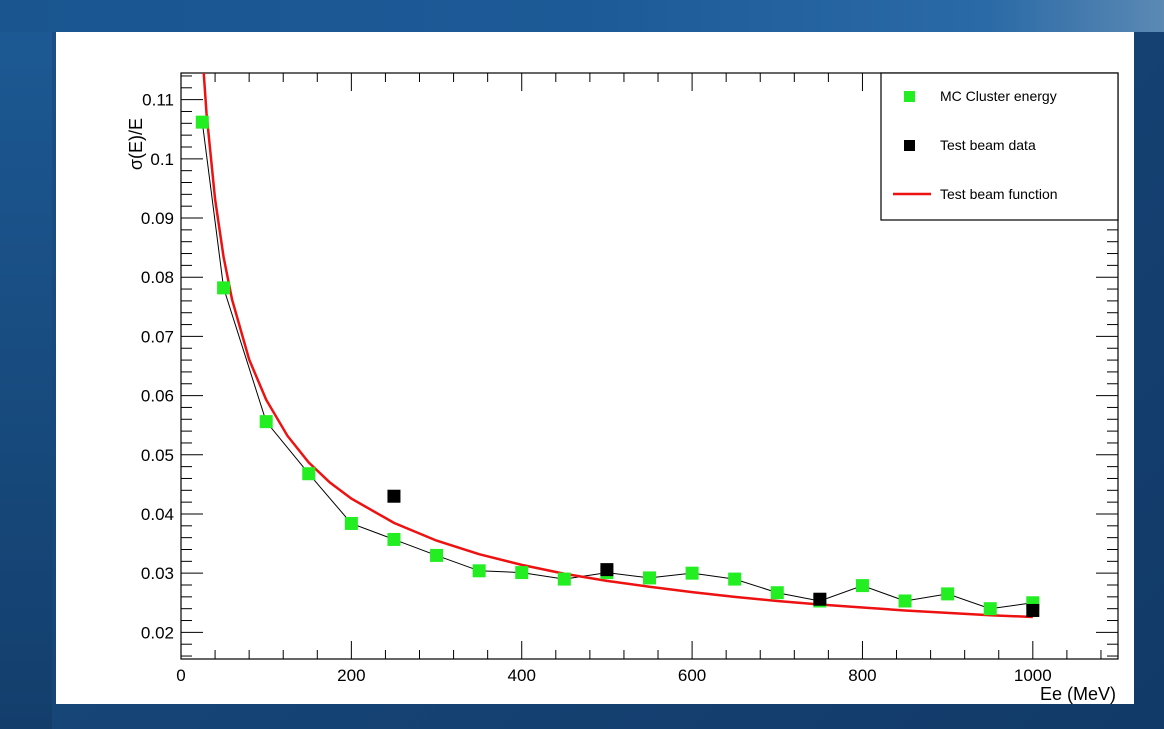  I want to click on test-beam-data-series, so click(713, 553).